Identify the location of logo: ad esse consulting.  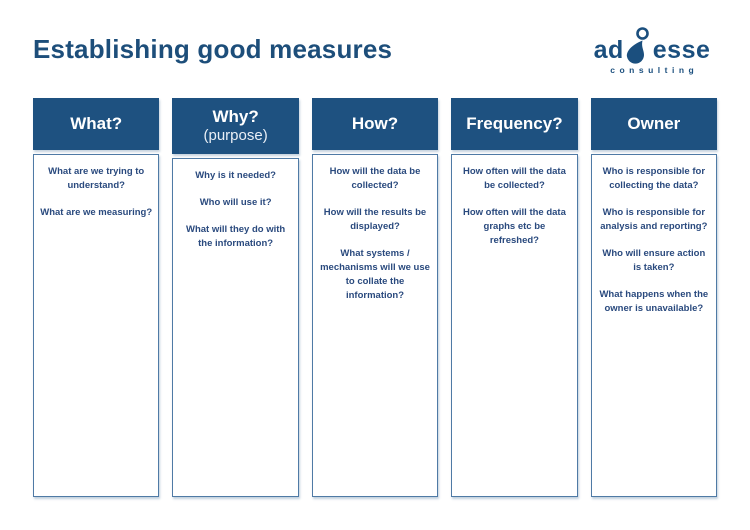
(652, 50).